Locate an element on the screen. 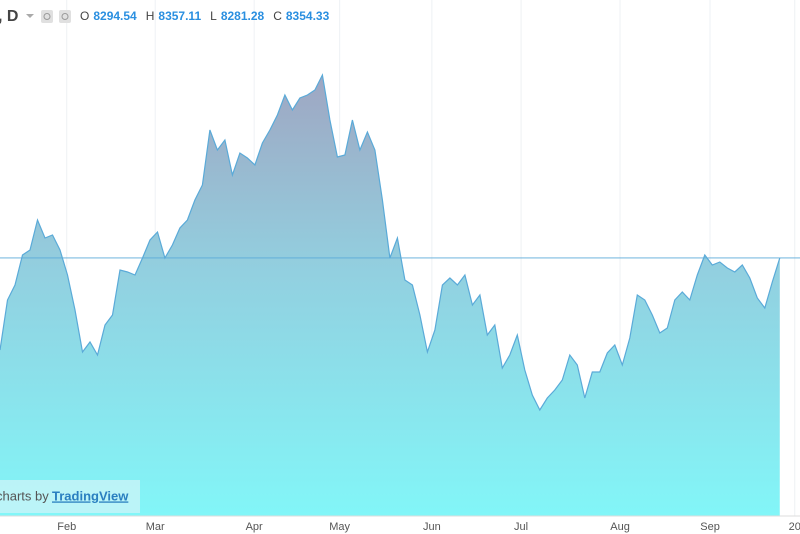 The image size is (800, 534). ohlc-value: 8357.11 is located at coordinates (179, 16).